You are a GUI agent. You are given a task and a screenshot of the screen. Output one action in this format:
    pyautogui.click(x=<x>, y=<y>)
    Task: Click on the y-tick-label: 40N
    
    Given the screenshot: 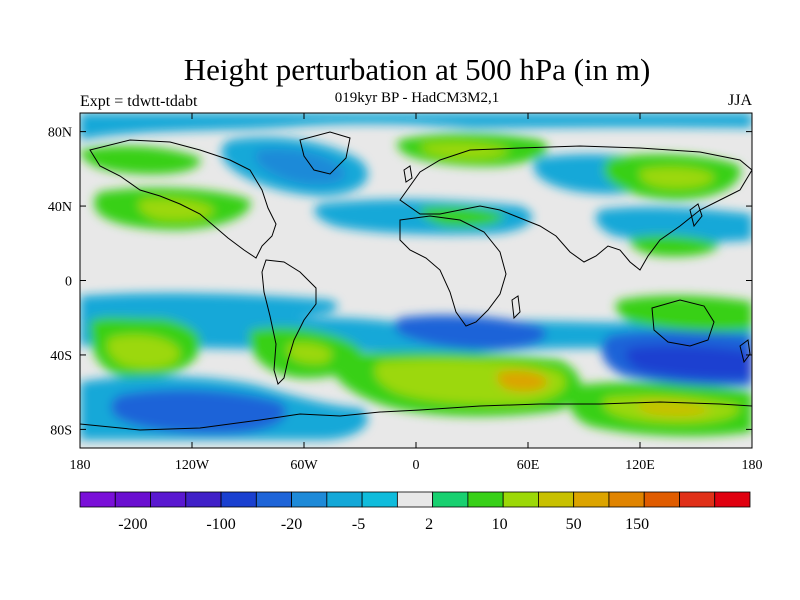 What is the action you would take?
    pyautogui.click(x=60, y=207)
    